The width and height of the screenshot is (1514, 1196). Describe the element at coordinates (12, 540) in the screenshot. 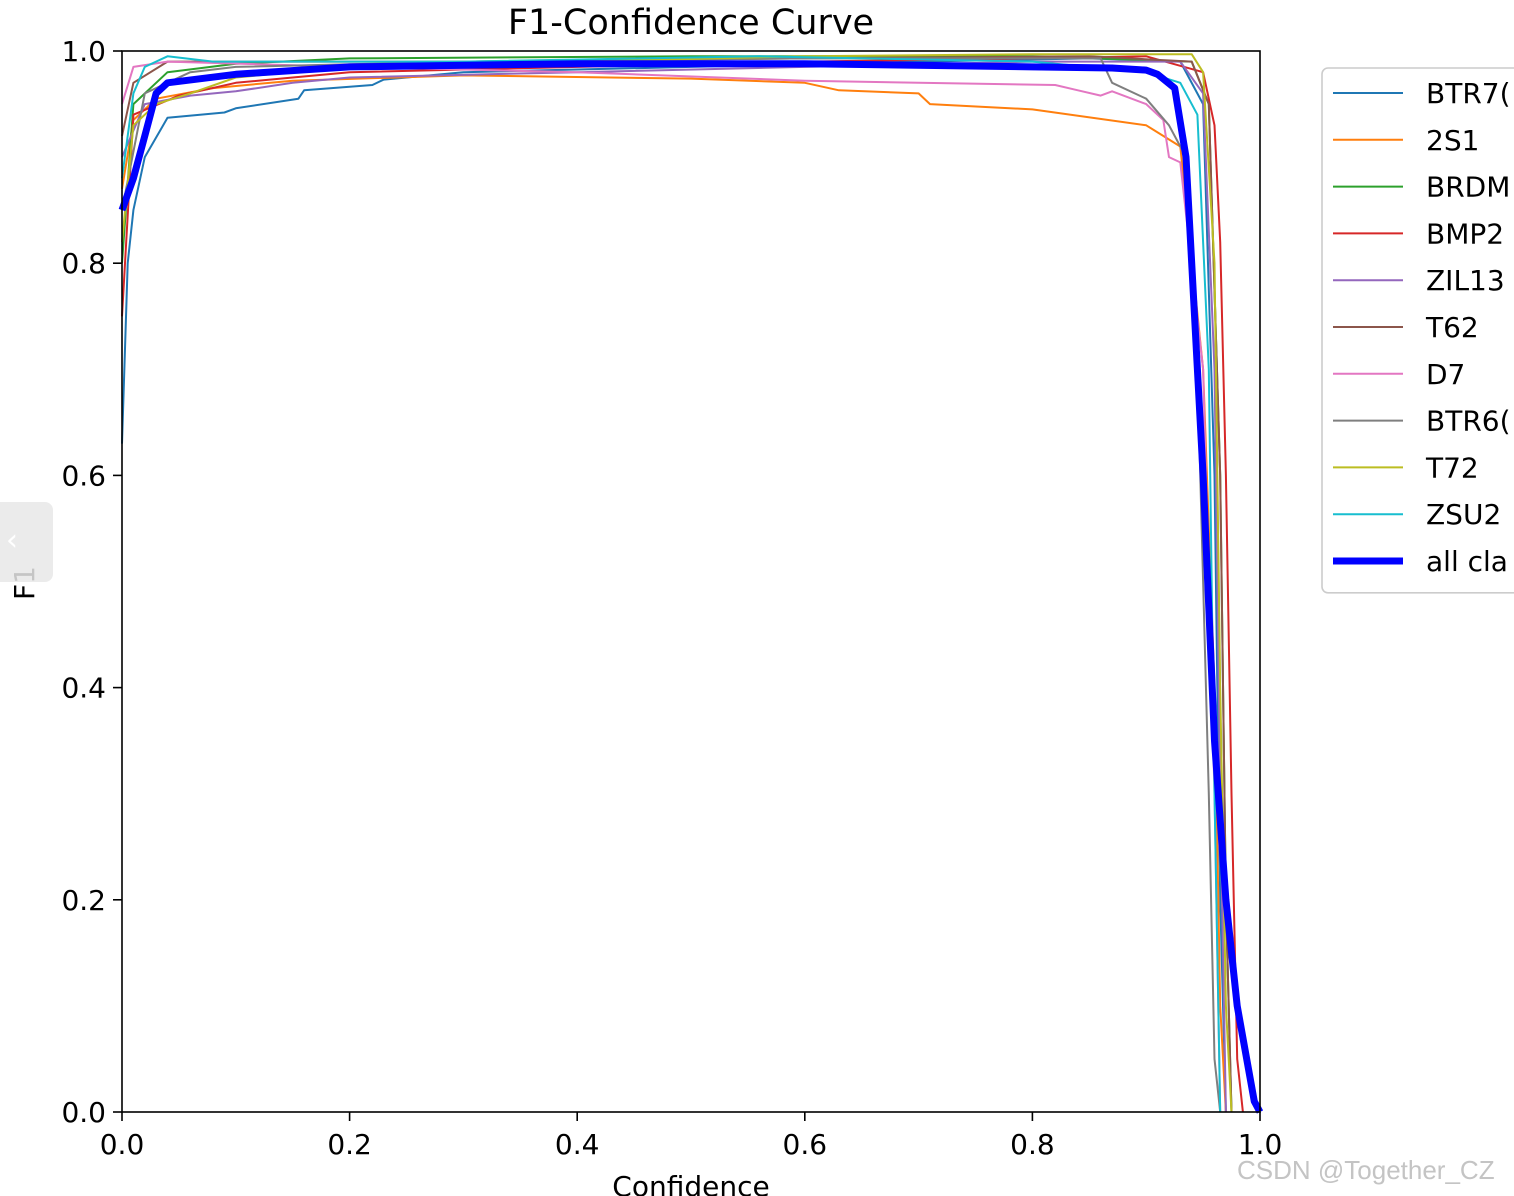

I see `chevron-left-icon: ‹` at that location.